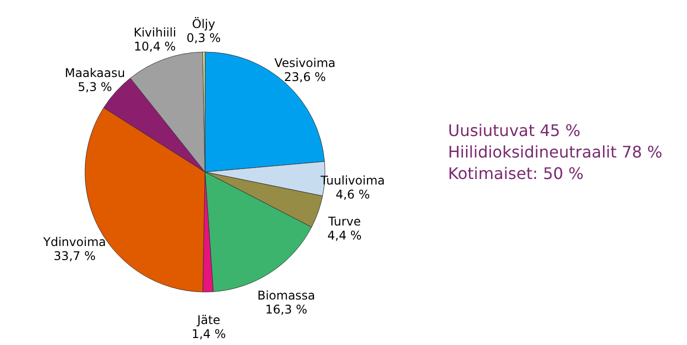 The width and height of the screenshot is (687, 345). Describe the element at coordinates (208, 319) in the screenshot. I see `slice-label: Jäte` at that location.